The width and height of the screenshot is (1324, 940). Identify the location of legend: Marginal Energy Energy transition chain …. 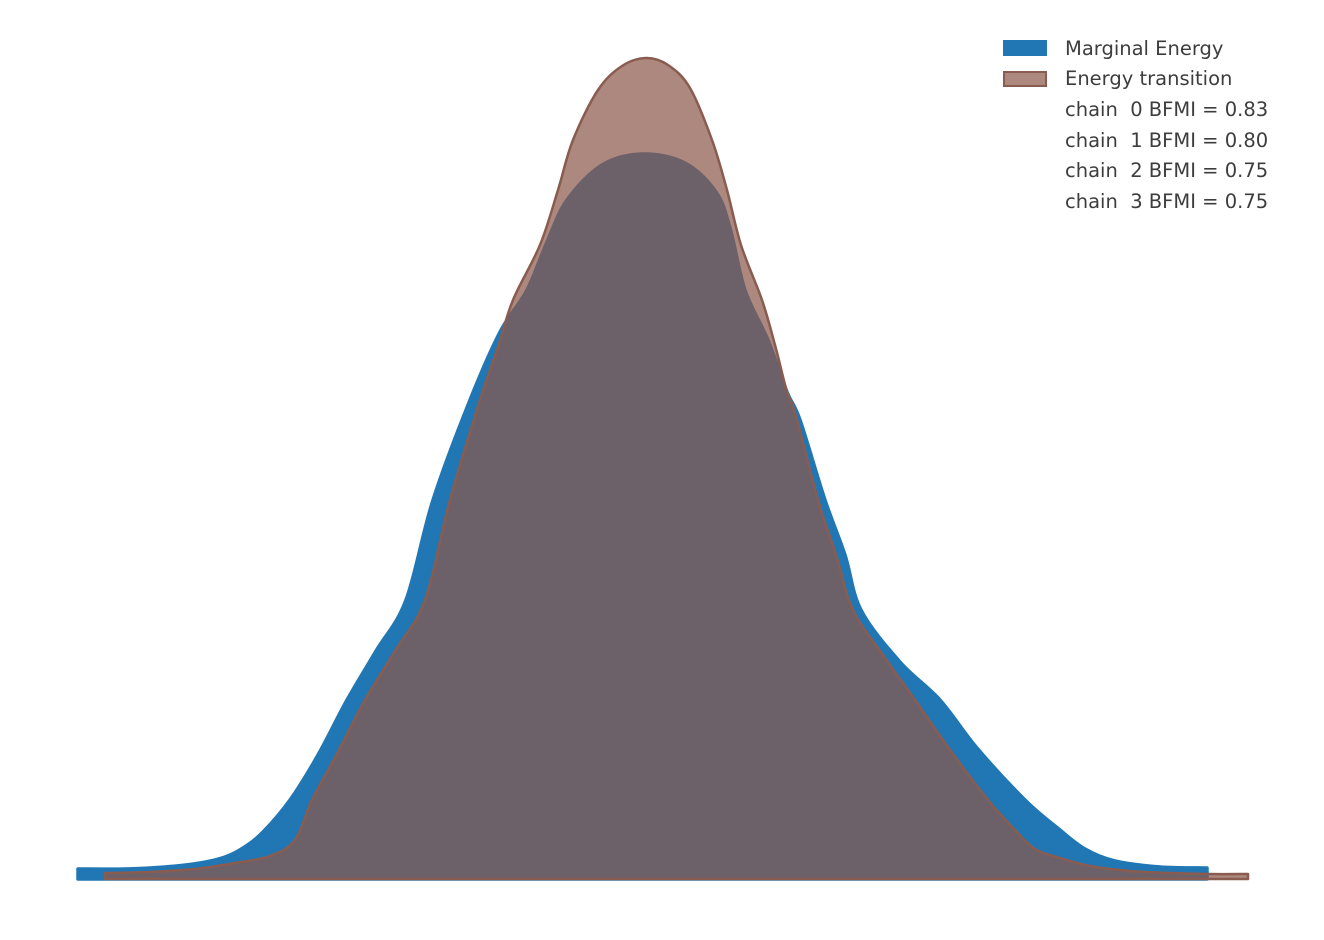
(1135, 125).